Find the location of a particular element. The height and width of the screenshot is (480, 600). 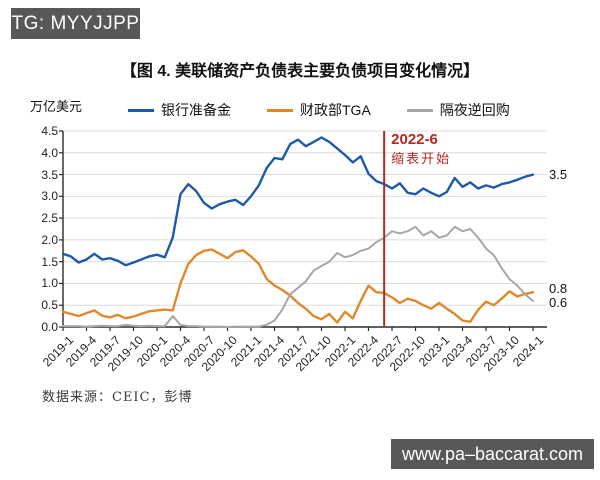

legend: 银行准备金 财政部TGA 隔夜逆回购 is located at coordinates (319, 110).